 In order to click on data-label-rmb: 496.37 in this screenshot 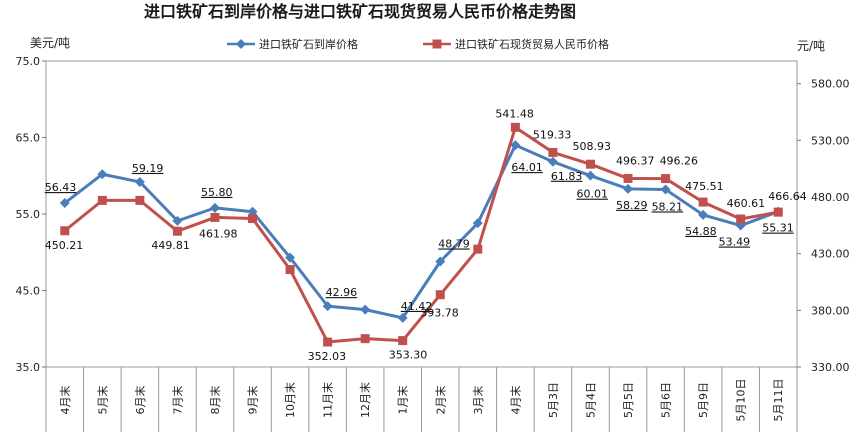, I will do `click(635, 160)`.